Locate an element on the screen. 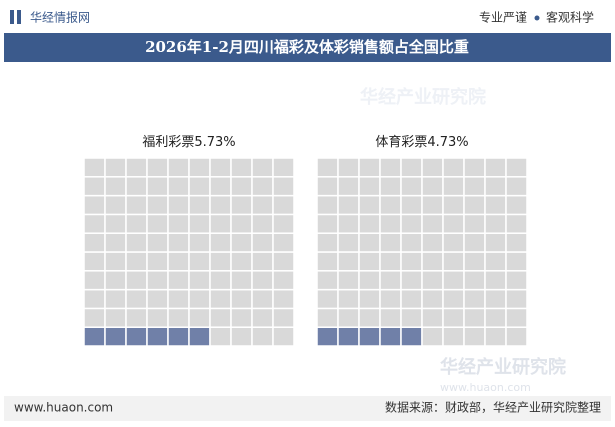 This screenshot has width=615, height=427. panel-title: 福利彩票5.73% is located at coordinates (188, 142).